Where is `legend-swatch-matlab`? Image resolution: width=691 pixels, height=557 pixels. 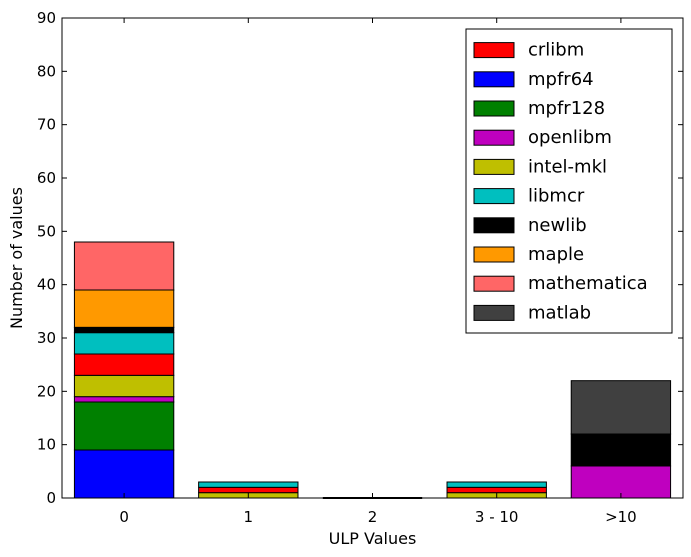
legend-swatch-matlab is located at coordinates (494, 312).